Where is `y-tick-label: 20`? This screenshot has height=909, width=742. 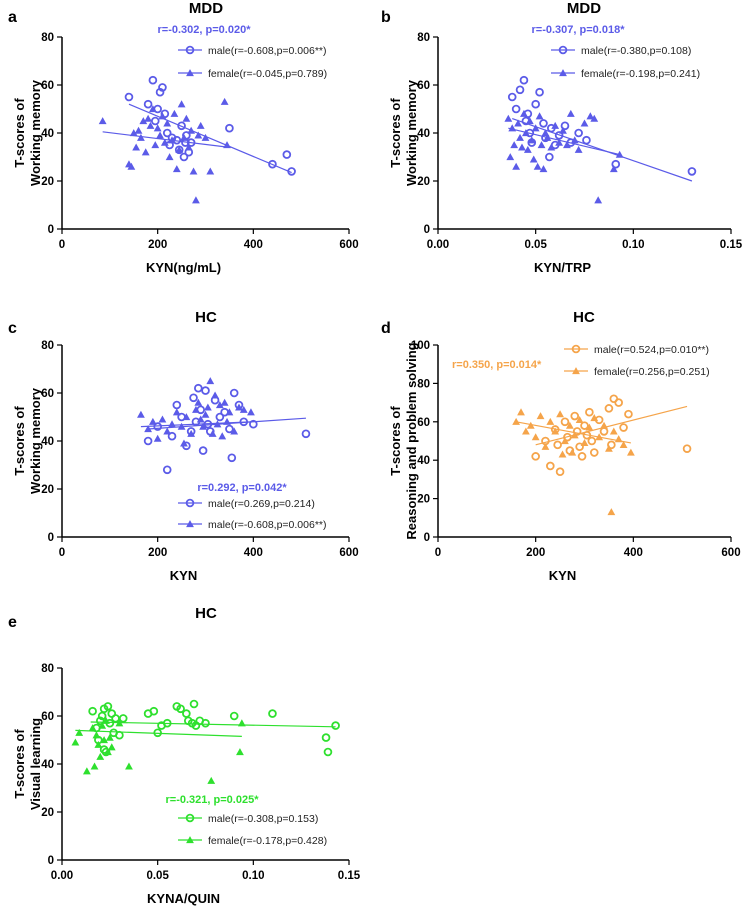
y-tick-label: 20 is located at coordinates (47, 813).